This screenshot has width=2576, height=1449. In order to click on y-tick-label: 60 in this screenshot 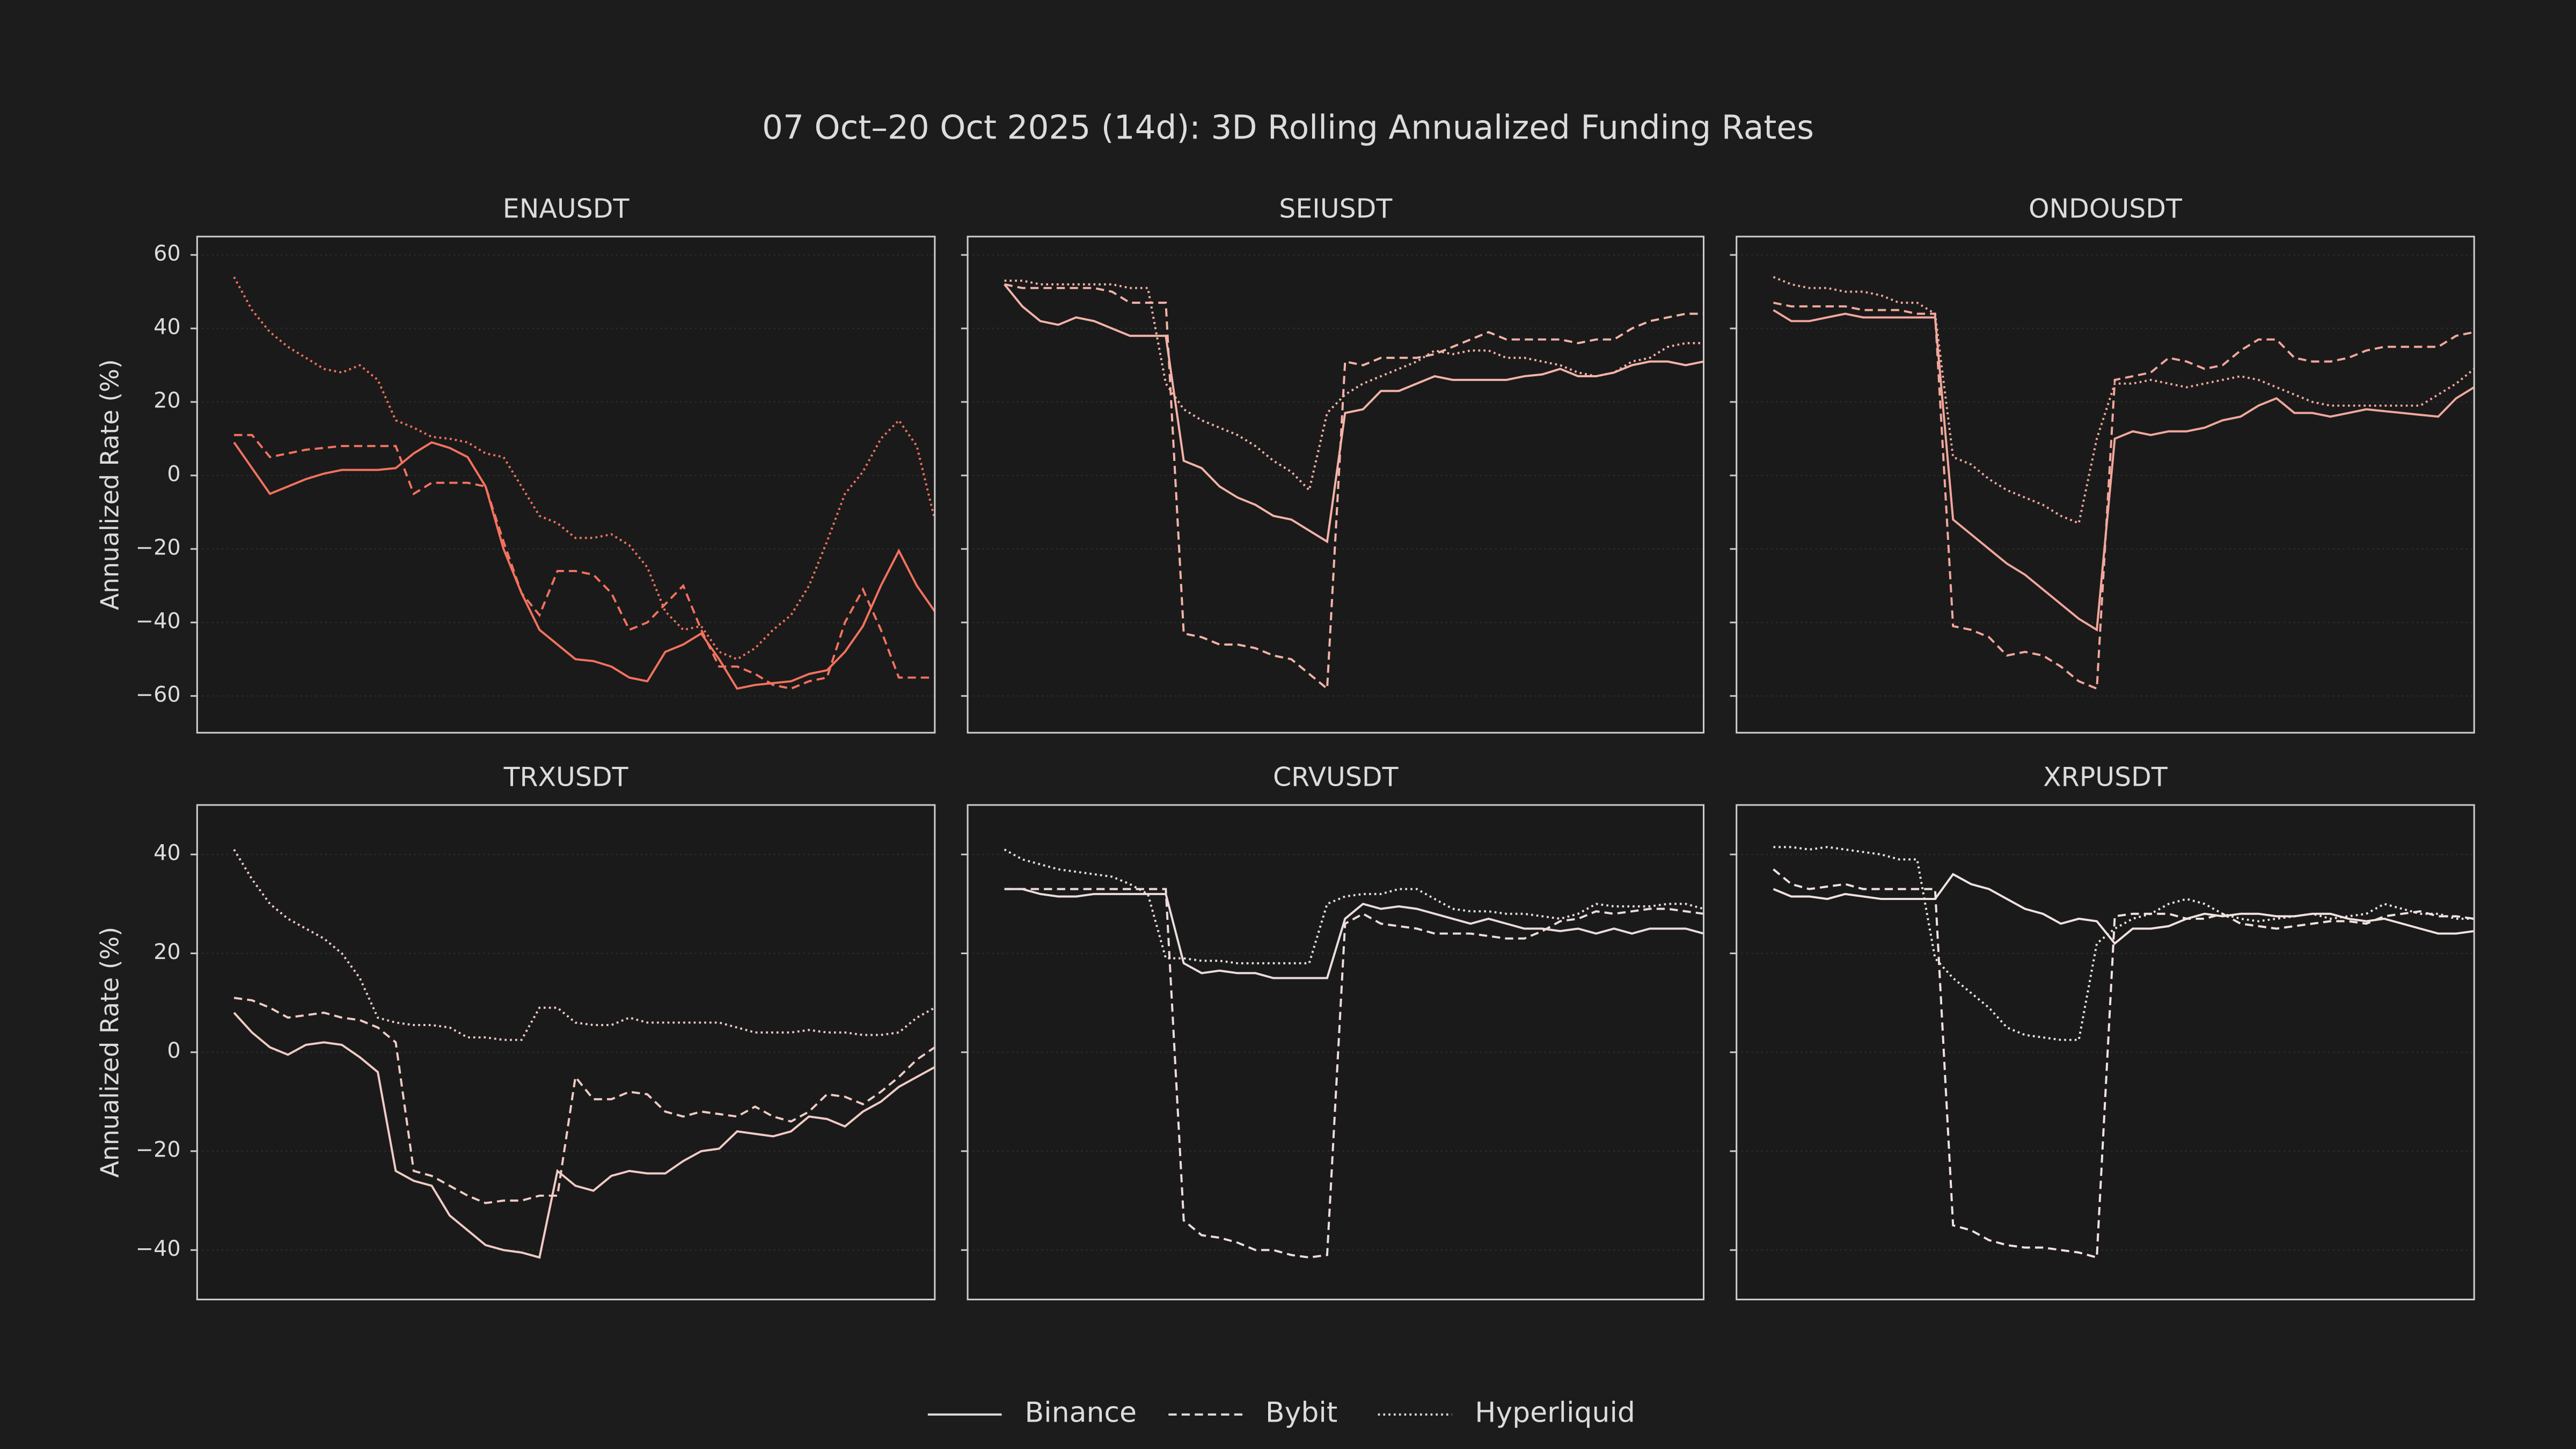, I will do `click(167, 253)`.